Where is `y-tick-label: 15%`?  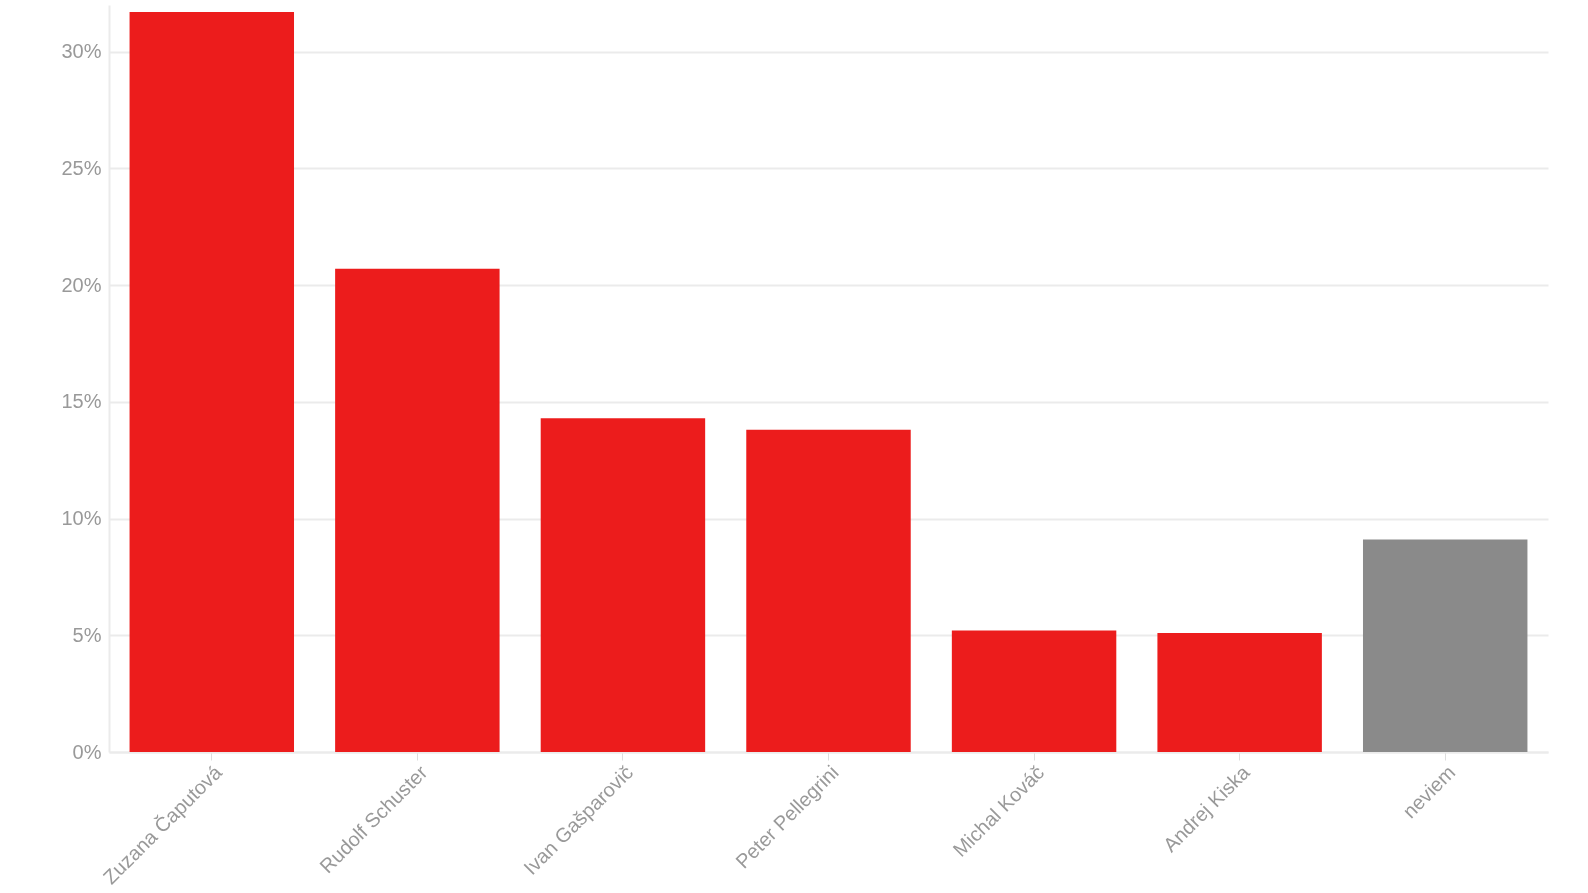 y-tick-label: 15% is located at coordinates (81, 401).